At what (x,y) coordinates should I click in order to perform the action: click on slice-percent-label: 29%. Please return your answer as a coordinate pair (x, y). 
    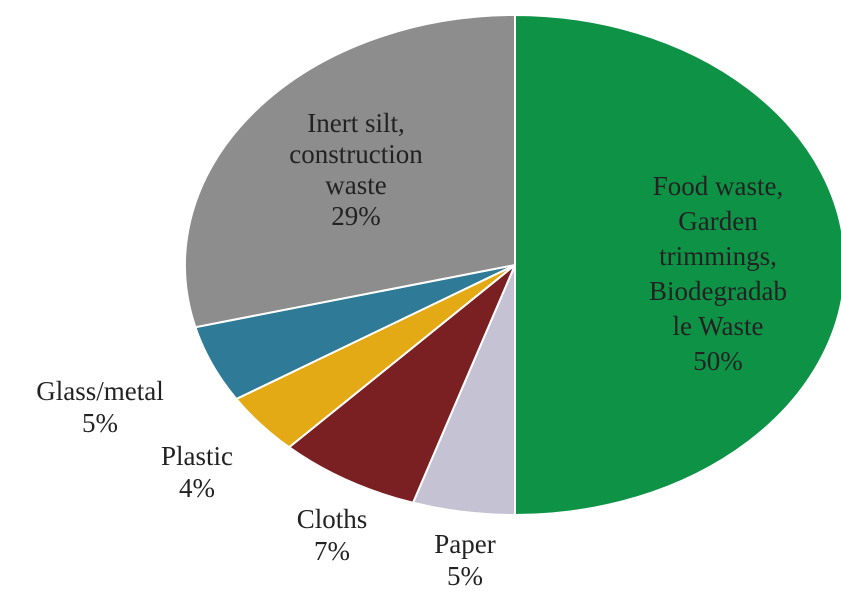
    Looking at the image, I should click on (356, 216).